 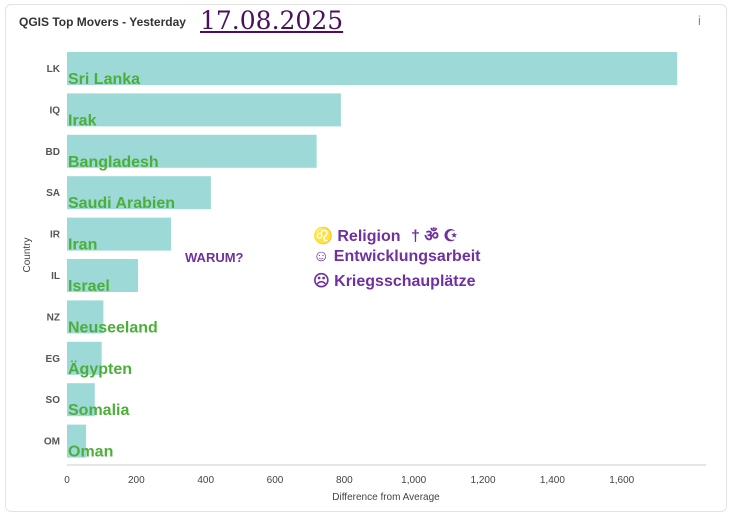 I want to click on x-tick-label: 1,000, so click(x=413, y=480).